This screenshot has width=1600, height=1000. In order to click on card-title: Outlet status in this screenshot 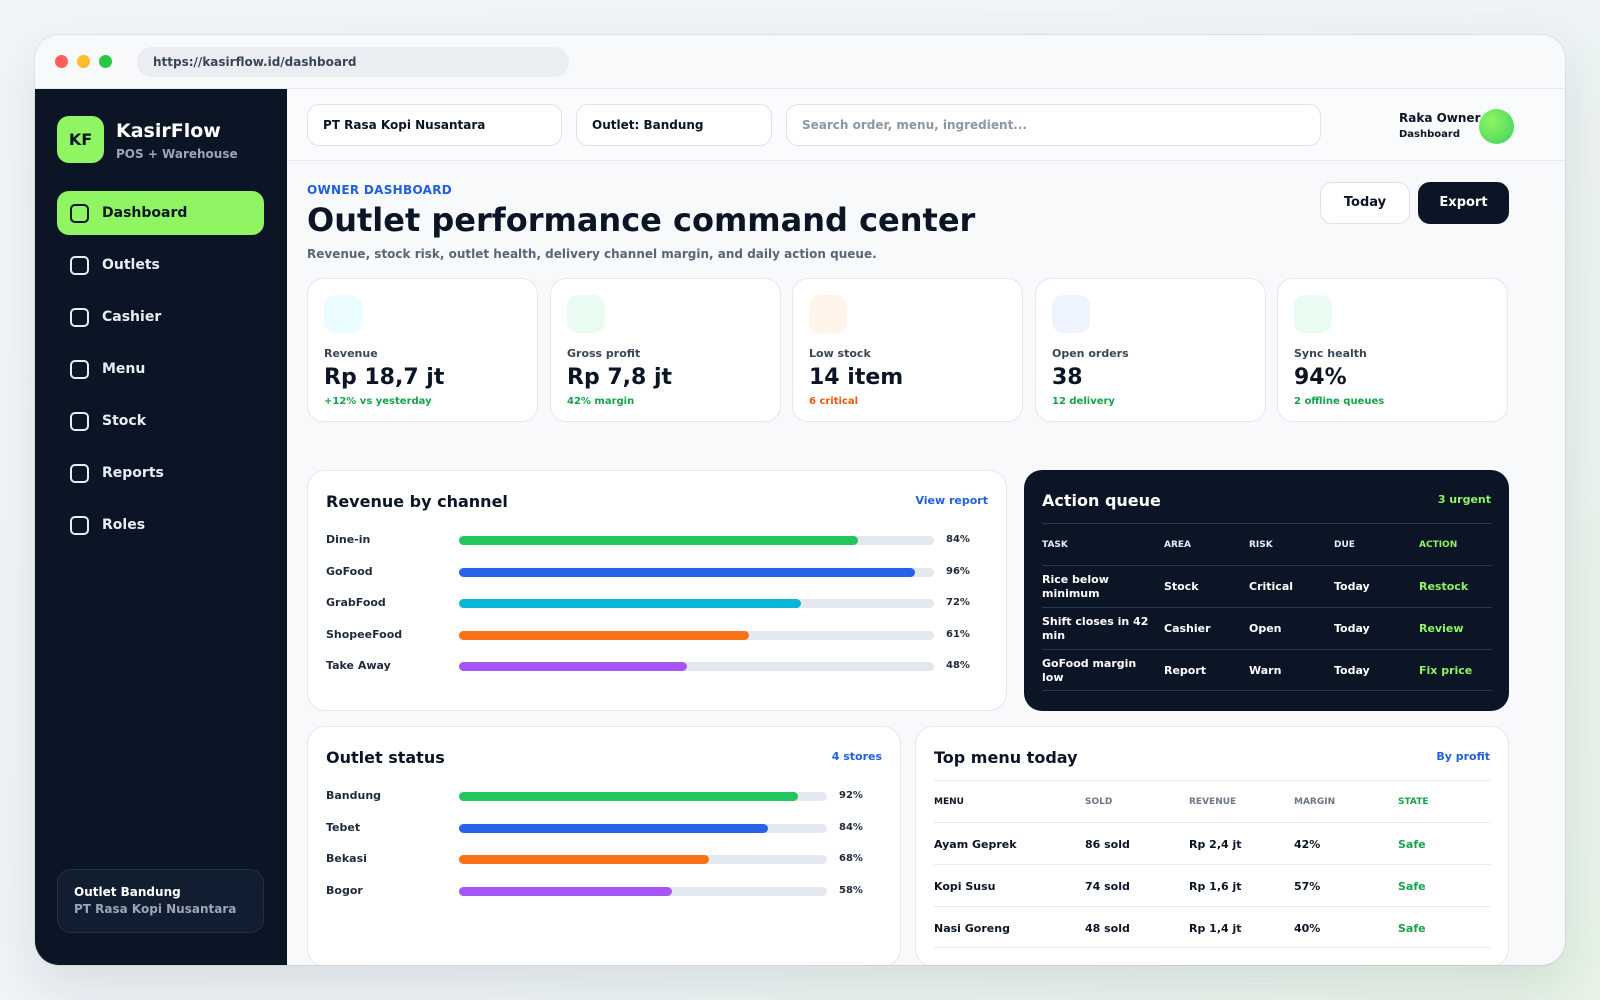, I will do `click(385, 757)`.